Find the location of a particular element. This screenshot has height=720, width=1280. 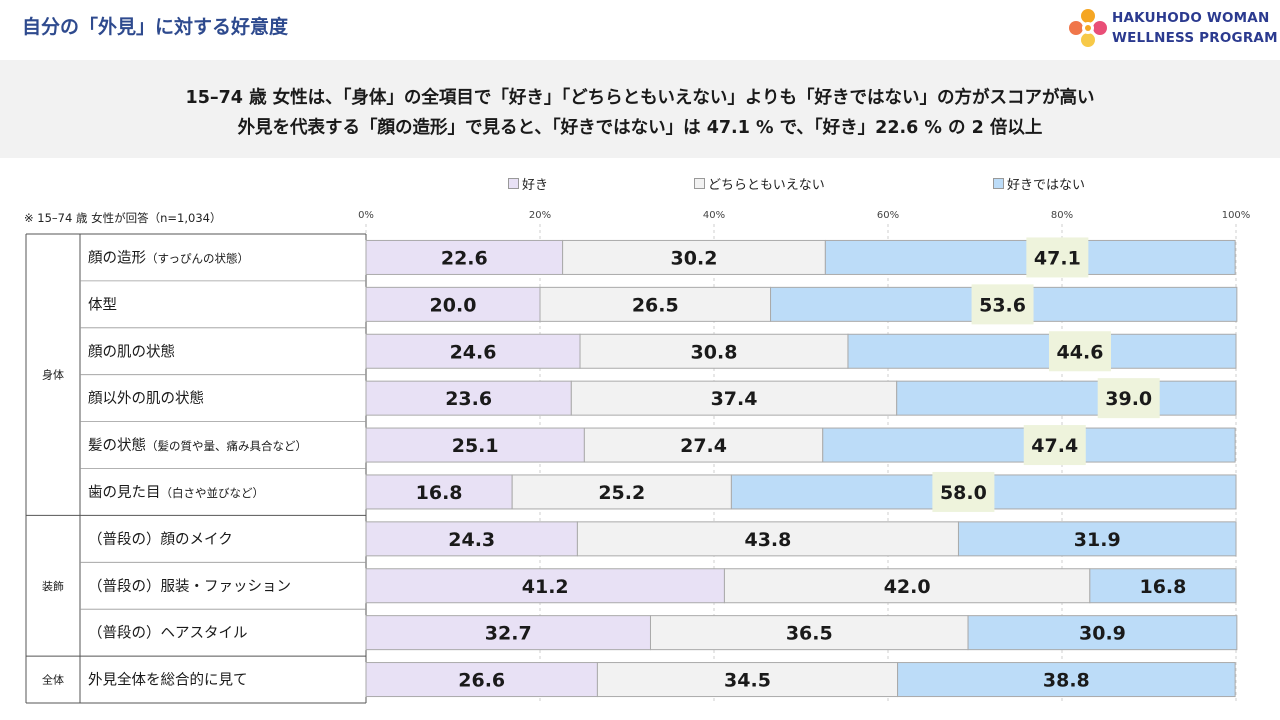

value-label: 42.0 is located at coordinates (907, 587).